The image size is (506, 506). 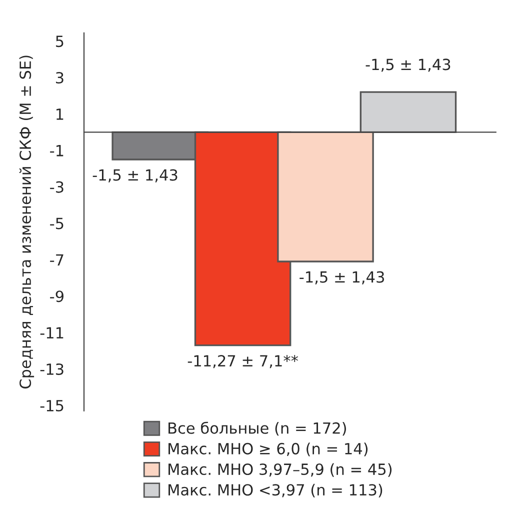 What do you see at coordinates (257, 429) in the screenshot?
I see `legend-label: Все больные (n = 172)` at bounding box center [257, 429].